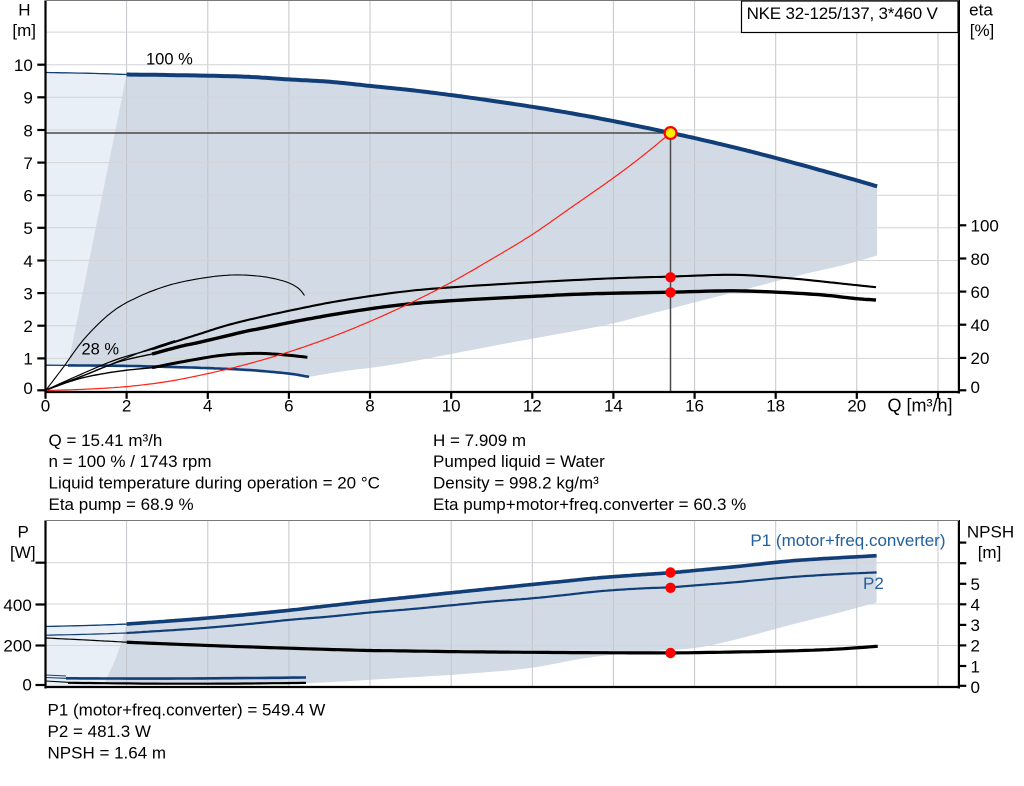 This screenshot has height=786, width=1024. What do you see at coordinates (27, 98) in the screenshot?
I see `svg-text: 9` at bounding box center [27, 98].